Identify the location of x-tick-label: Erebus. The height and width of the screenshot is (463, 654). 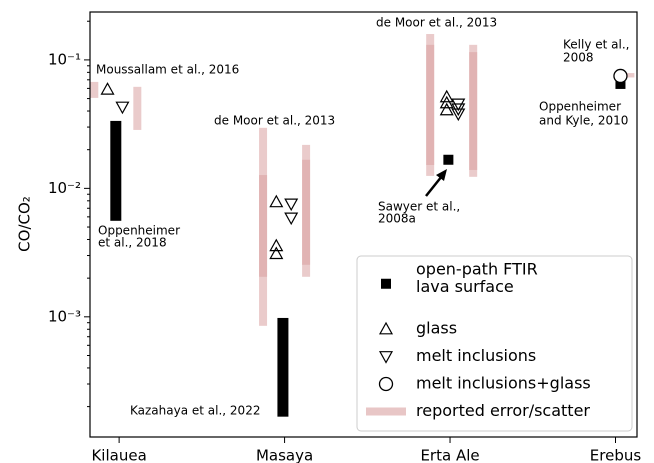
(616, 455).